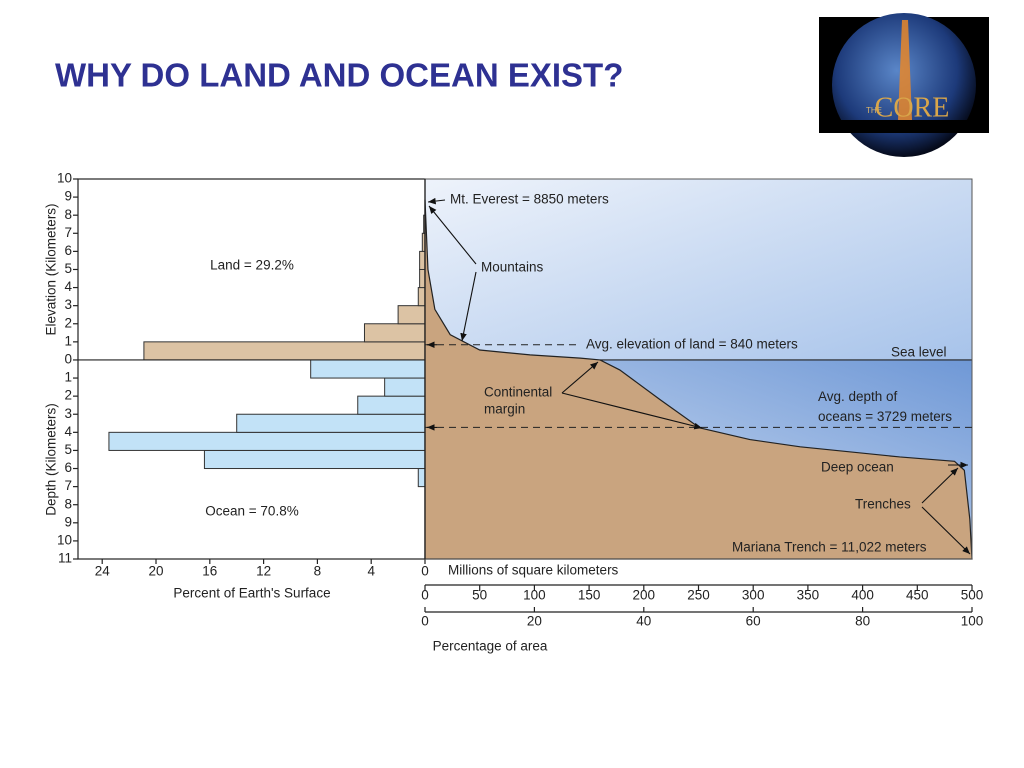 This screenshot has height=768, width=1024. I want to click on annotation: Continental, so click(518, 392).